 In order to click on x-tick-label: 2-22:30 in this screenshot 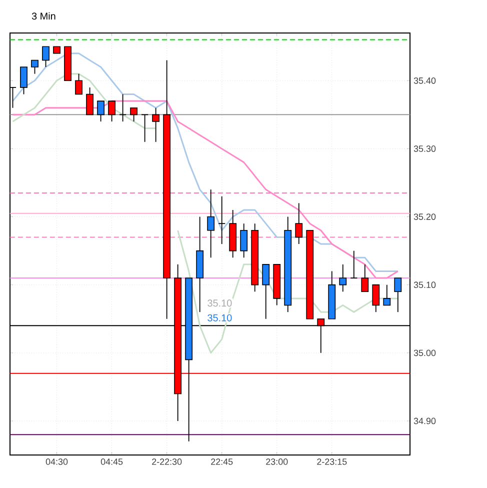, I will do `click(167, 461)`.